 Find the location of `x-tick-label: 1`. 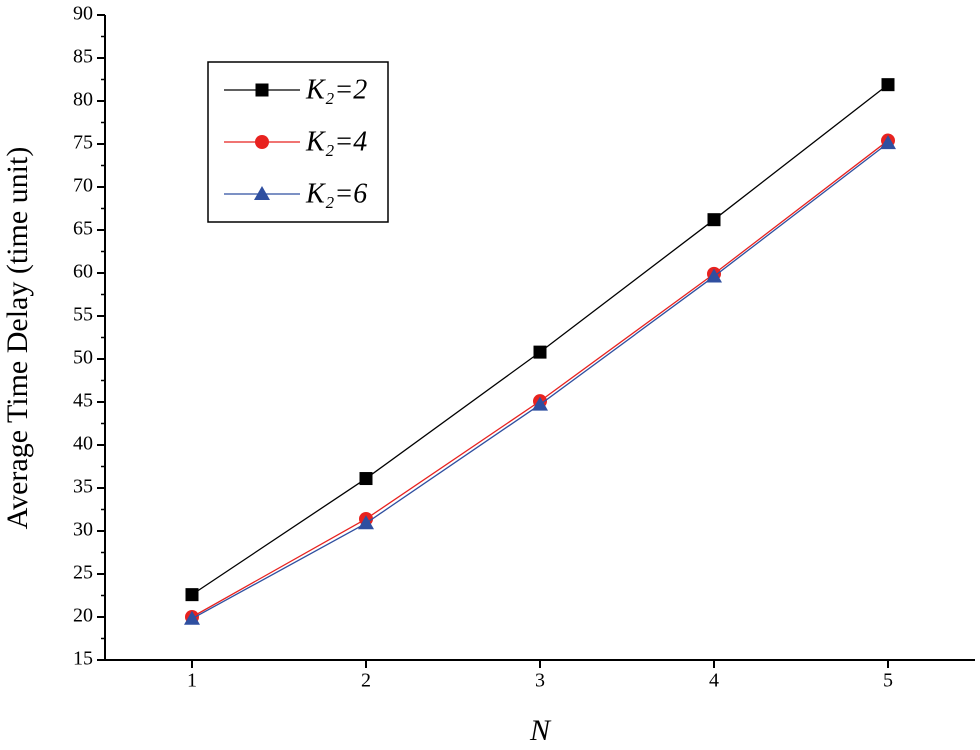

x-tick-label: 1 is located at coordinates (192, 681).